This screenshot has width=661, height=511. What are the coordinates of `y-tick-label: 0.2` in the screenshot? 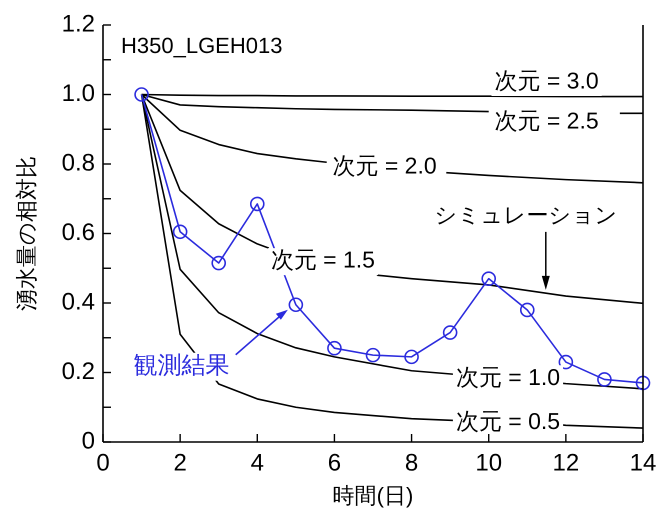 It's located at (78, 371).